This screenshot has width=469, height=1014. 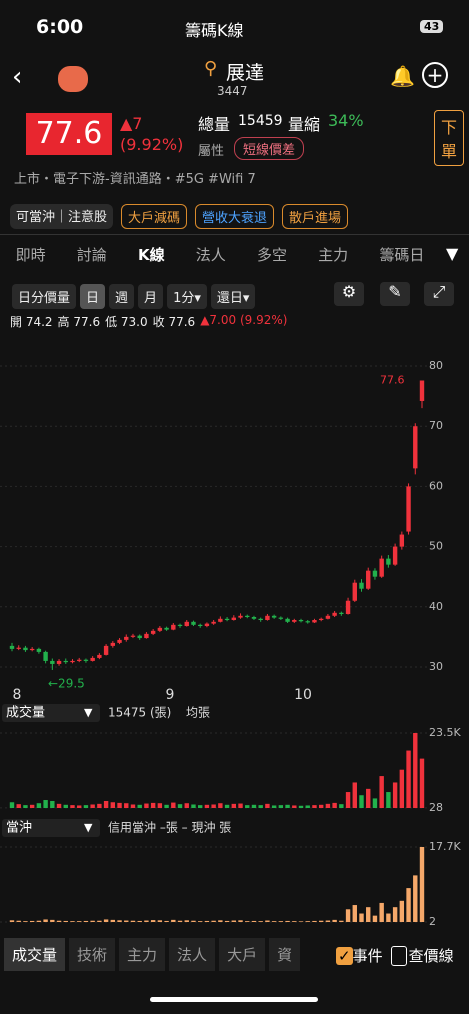 What do you see at coordinates (151, 296) in the screenshot?
I see `tool: 月` at bounding box center [151, 296].